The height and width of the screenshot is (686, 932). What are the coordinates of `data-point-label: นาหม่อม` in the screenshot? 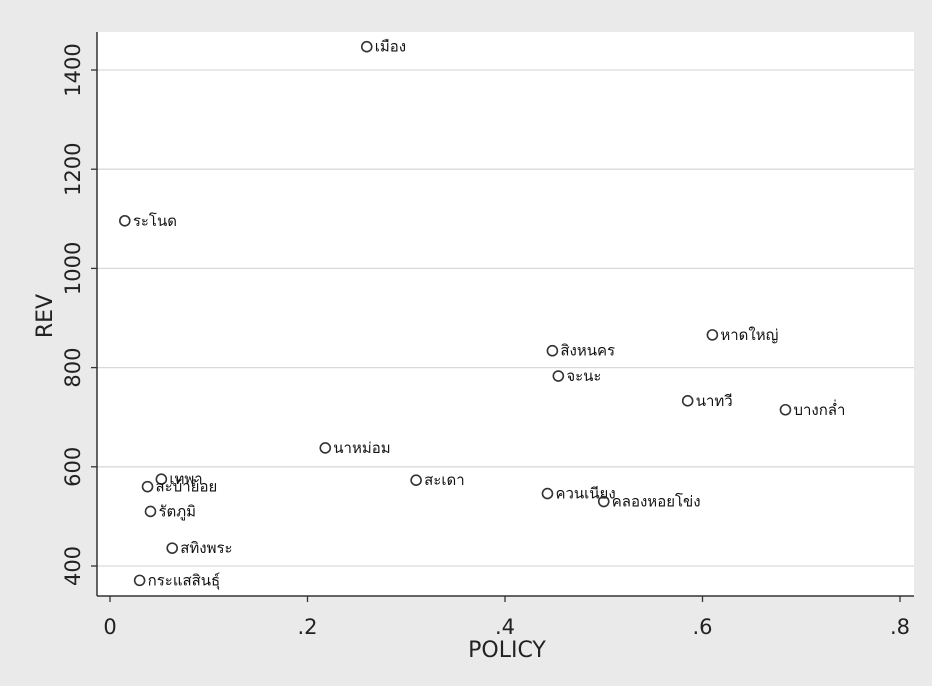 It's located at (361, 448).